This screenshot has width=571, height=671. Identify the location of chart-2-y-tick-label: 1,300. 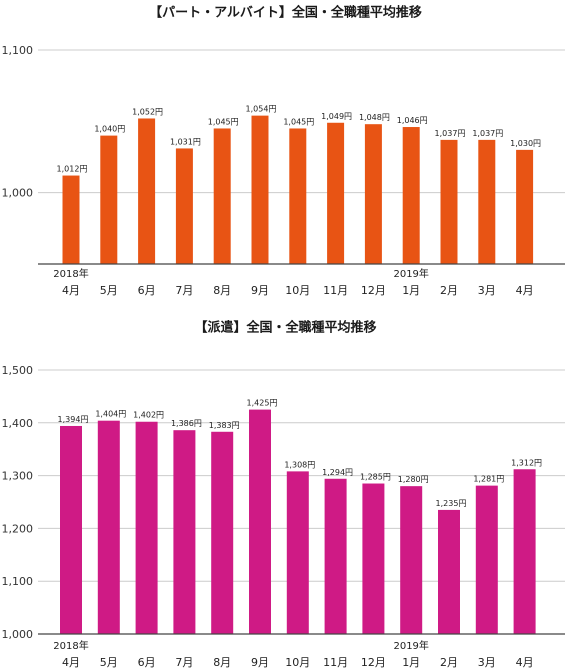
(18, 476).